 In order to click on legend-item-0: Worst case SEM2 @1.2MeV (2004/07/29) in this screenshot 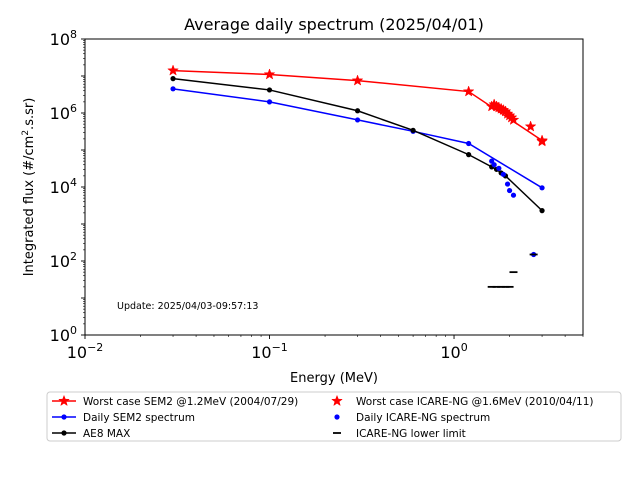, I will do `click(175, 401)`.